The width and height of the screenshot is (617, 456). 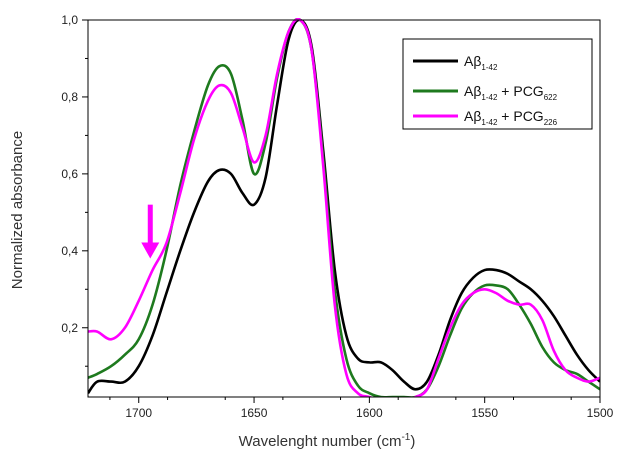 What do you see at coordinates (138, 413) in the screenshot?
I see `x-tick-label: 1700` at bounding box center [138, 413].